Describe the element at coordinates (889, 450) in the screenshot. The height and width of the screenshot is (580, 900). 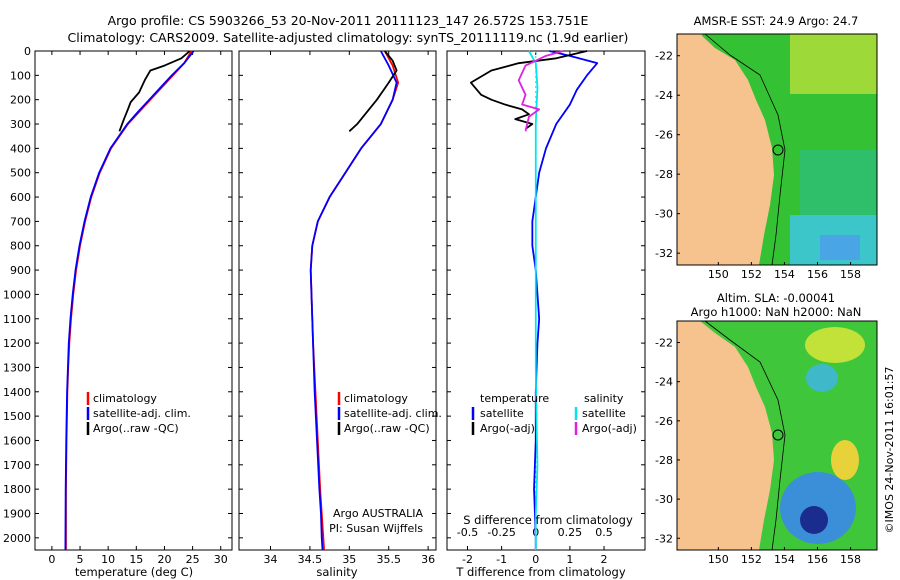
I see `copyright-credit: ©IMOS 24-Nov-2011 16:01:57` at that location.